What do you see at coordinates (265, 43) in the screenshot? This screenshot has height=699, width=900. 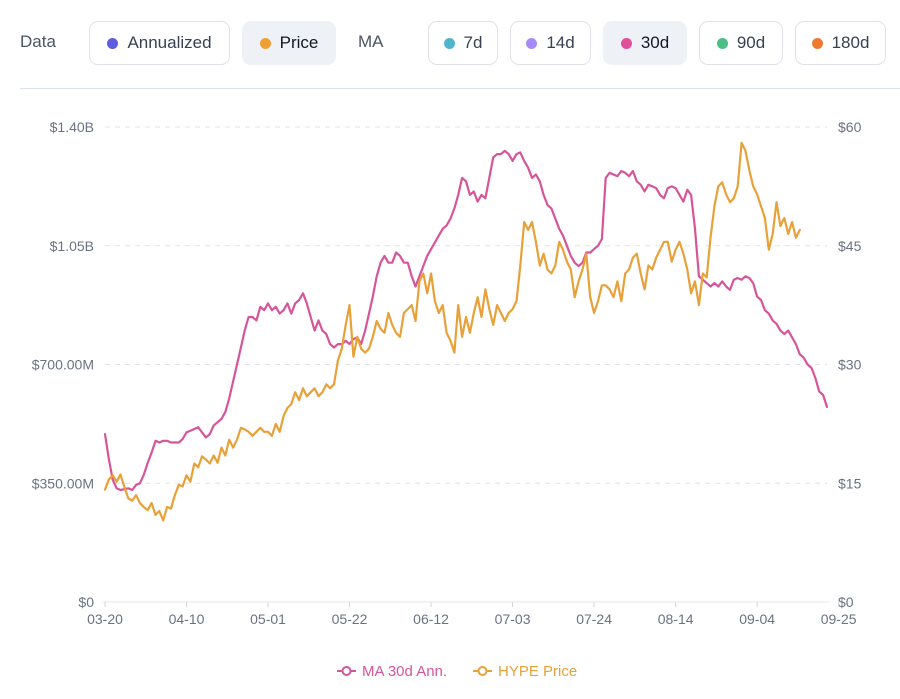 I see `price-color-dot` at bounding box center [265, 43].